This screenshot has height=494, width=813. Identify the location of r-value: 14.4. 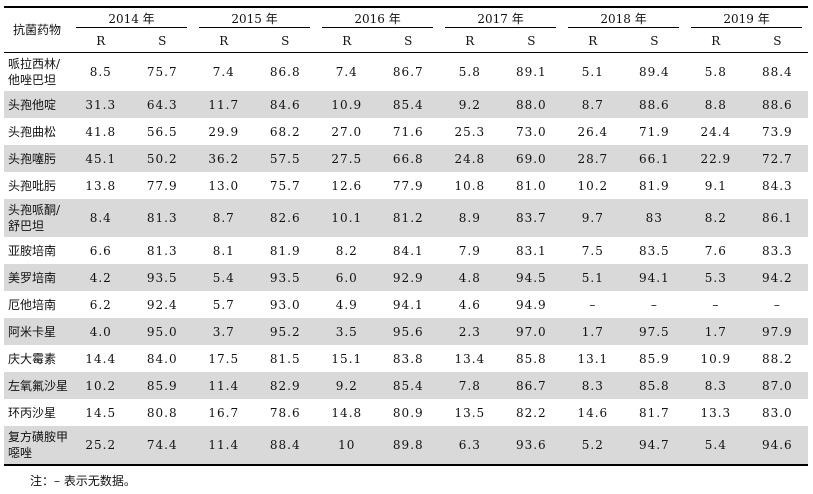
(101, 358).